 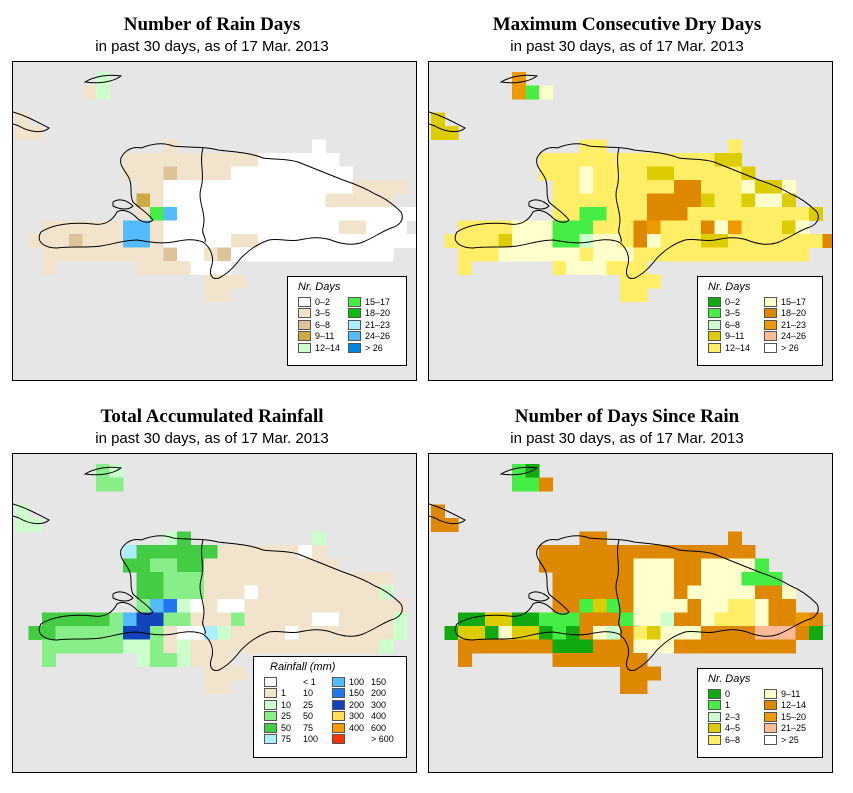 What do you see at coordinates (357, 704) in the screenshot?
I see `legend-range-low: 200` at bounding box center [357, 704].